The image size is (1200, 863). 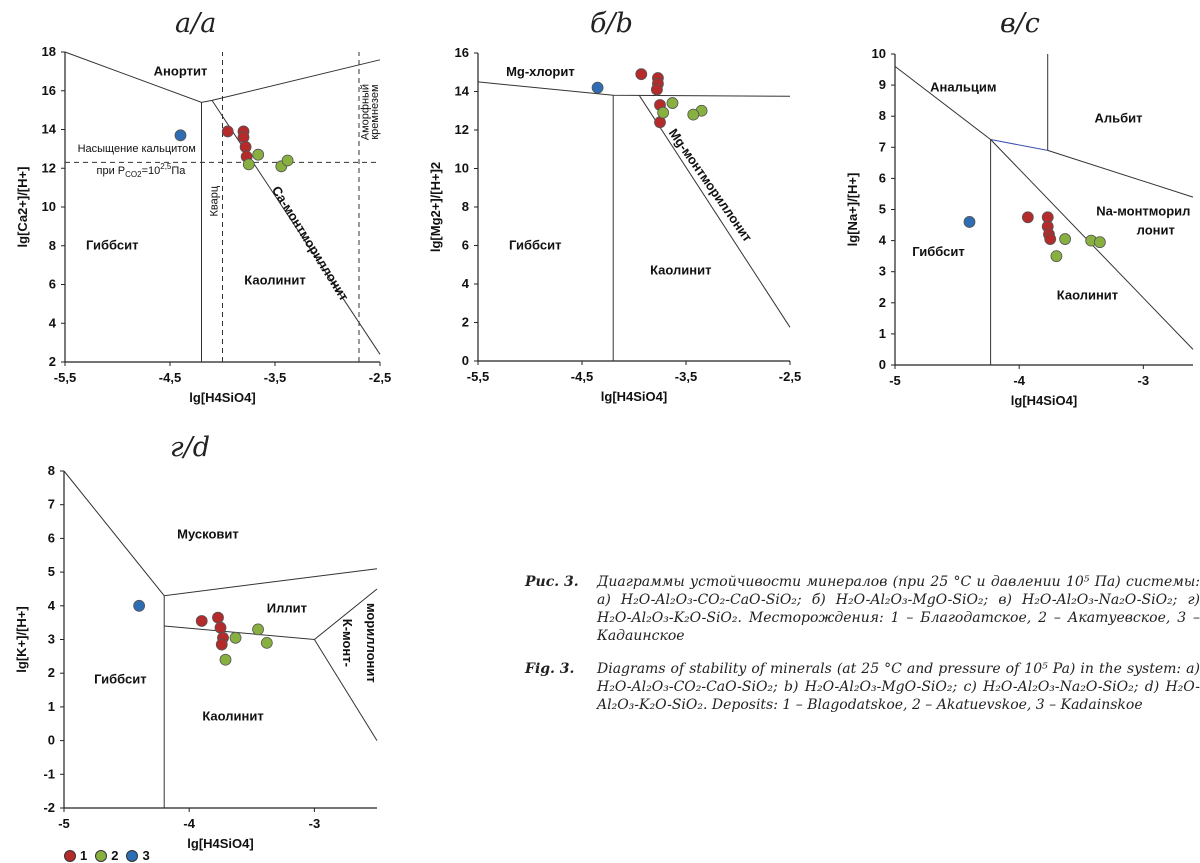 I want to click on x-tick-label: -5,5, so click(x=478, y=376).